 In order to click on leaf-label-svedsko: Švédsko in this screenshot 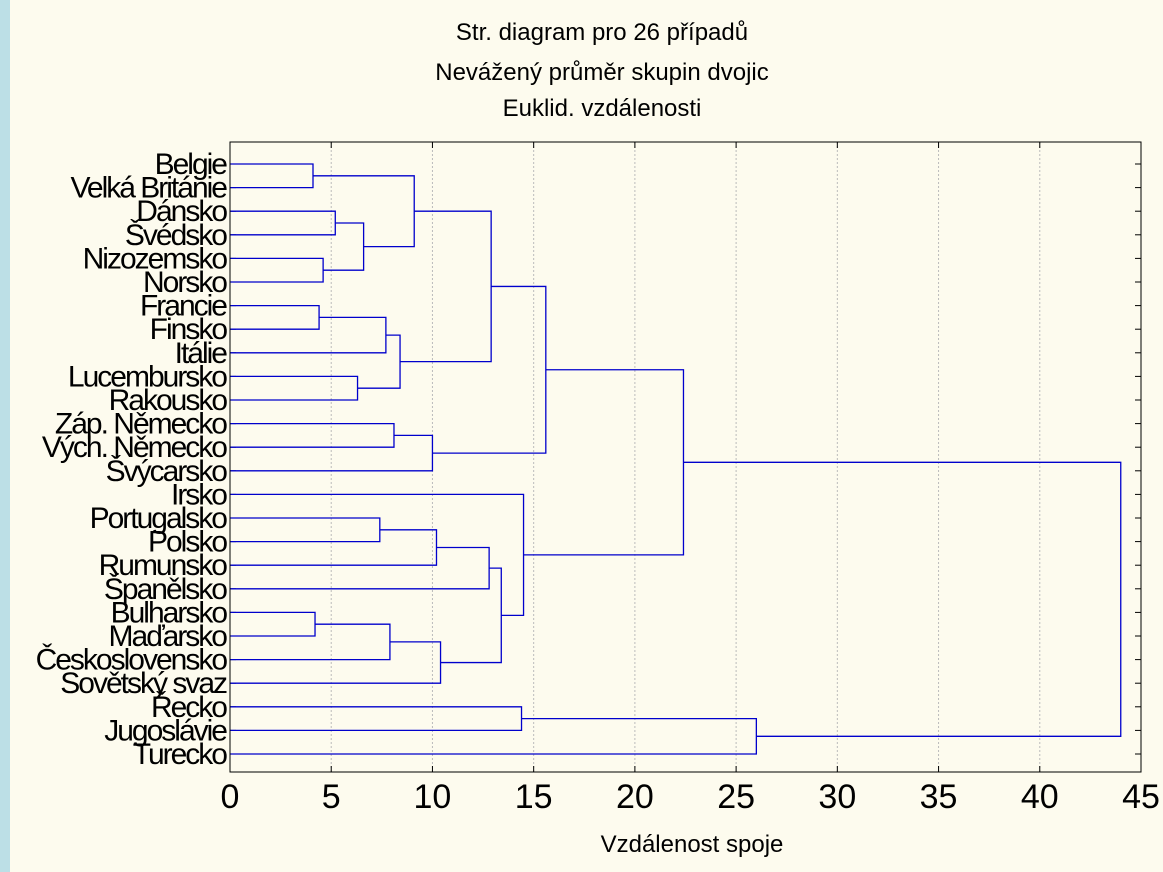, I will do `click(176, 235)`.